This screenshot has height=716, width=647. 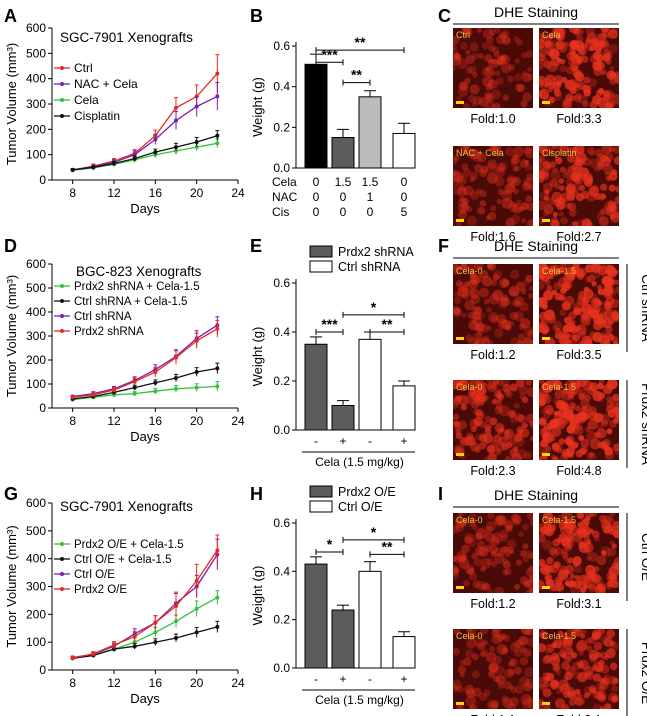 I want to click on legend-label: Cisplatin, so click(x=97, y=116).